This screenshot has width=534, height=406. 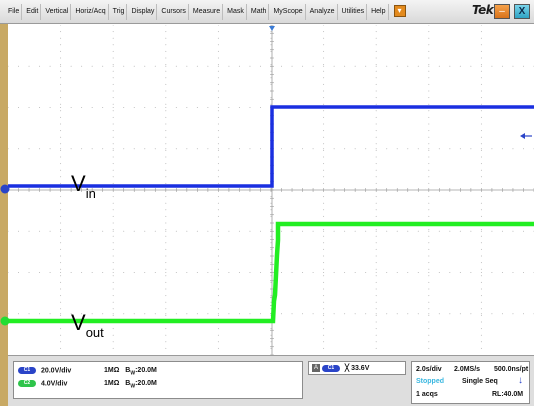 What do you see at coordinates (83, 186) in the screenshot?
I see `vin-label: Vin` at bounding box center [83, 186].